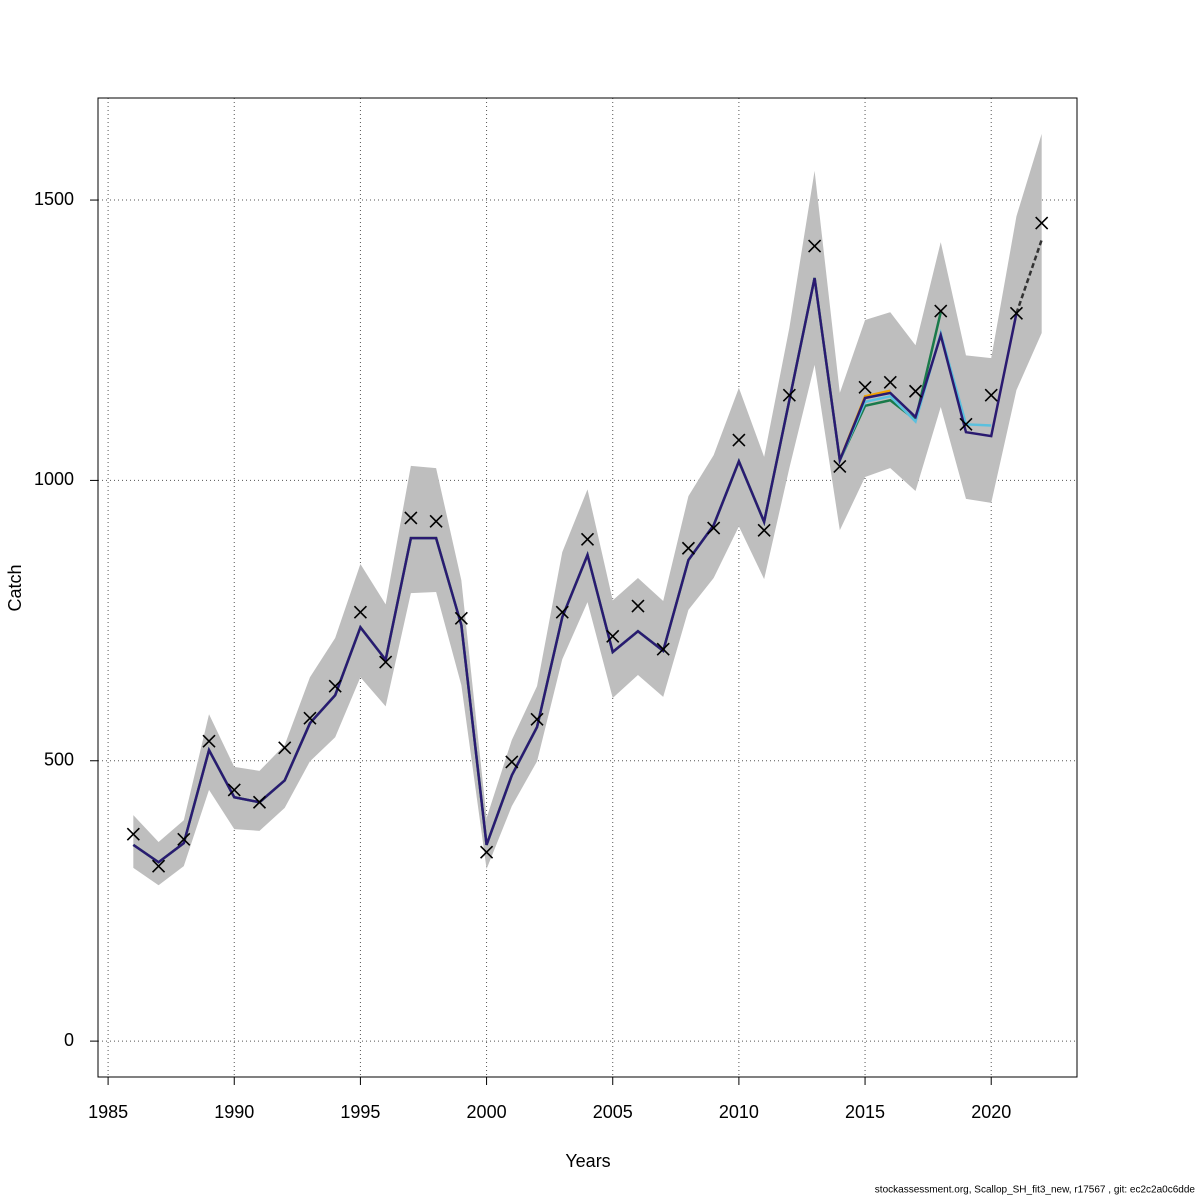  I want to click on x-tick-label: 2000, so click(487, 1112).